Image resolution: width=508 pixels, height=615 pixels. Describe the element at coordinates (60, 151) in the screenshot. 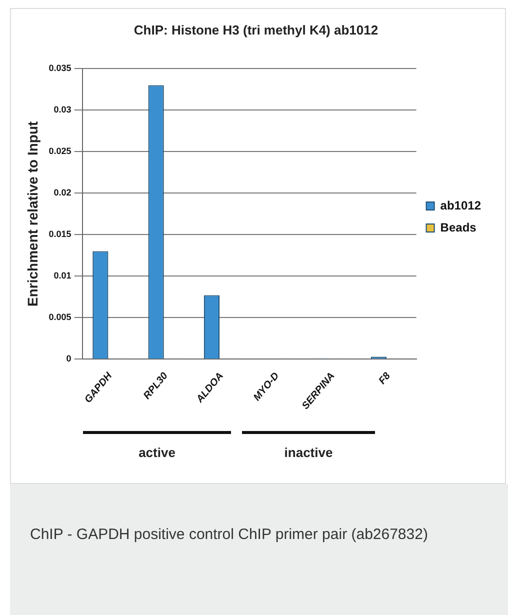

I see `y-tick-label: 0.025` at that location.